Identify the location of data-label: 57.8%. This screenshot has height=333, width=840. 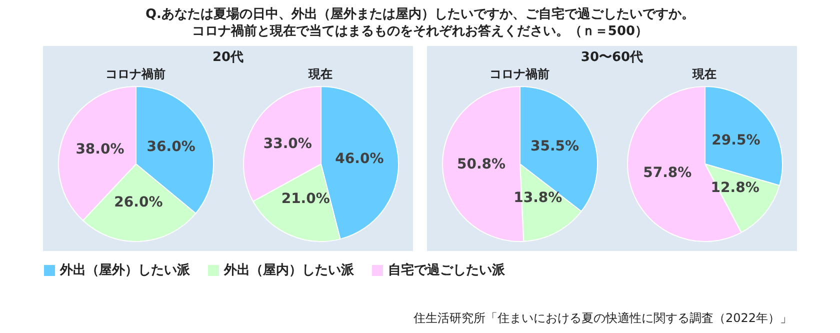
(667, 172).